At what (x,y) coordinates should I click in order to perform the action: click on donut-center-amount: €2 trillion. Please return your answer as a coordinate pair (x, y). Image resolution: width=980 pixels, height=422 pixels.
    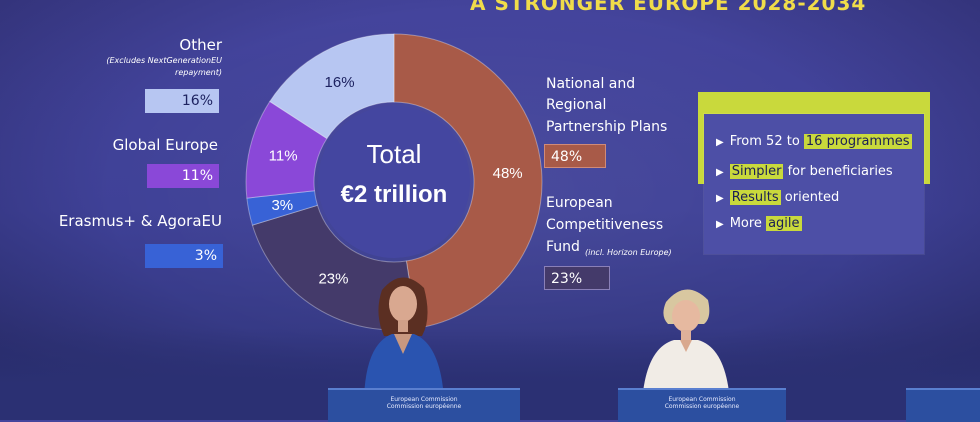
    Looking at the image, I should click on (394, 194).